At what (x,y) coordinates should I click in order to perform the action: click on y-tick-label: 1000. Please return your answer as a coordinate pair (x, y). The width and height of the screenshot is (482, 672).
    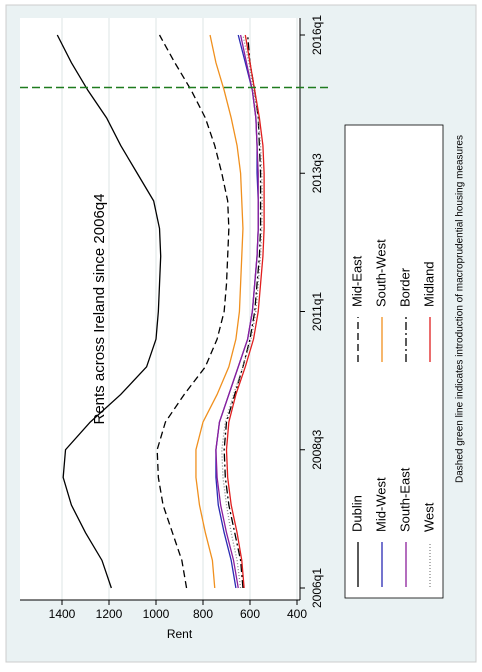
    Looking at the image, I should click on (156, 614).